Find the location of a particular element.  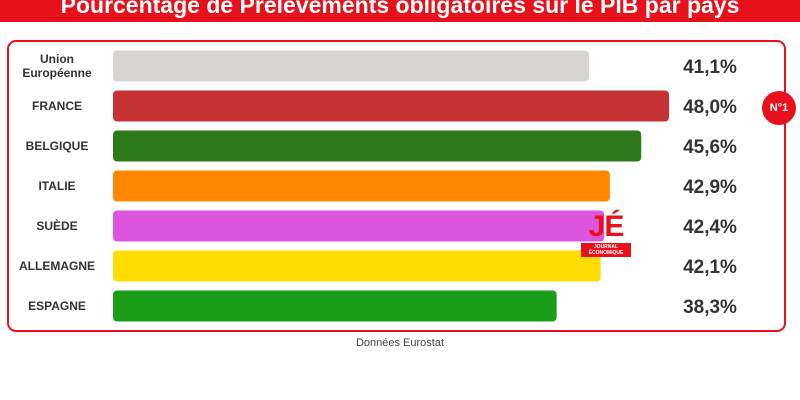

logo-mark: JÉ is located at coordinates (606, 226).